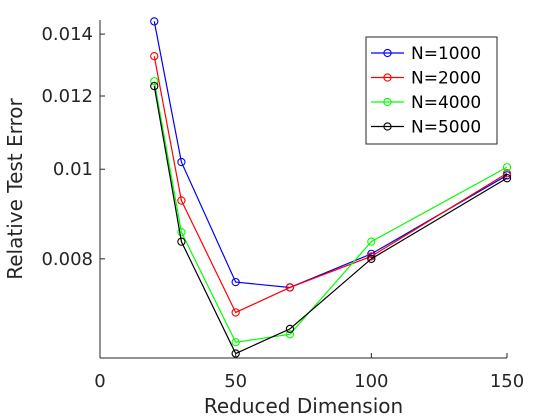  I want to click on x-tick-label: 0, so click(99, 381).